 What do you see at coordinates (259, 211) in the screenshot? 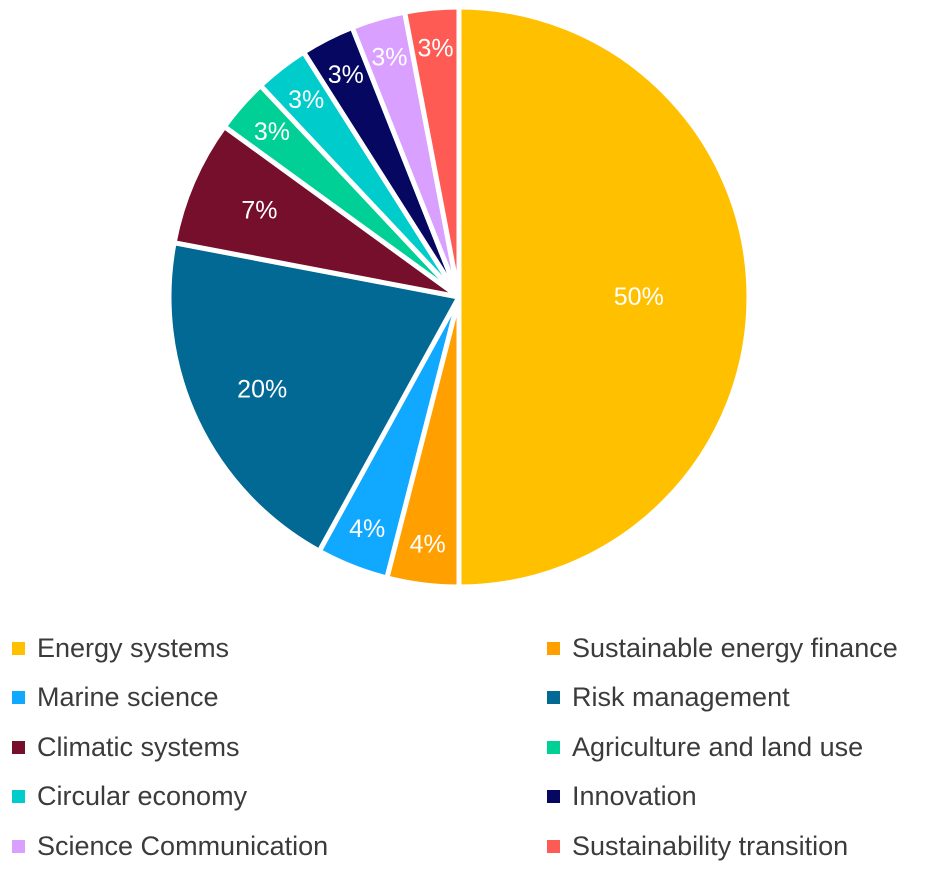
I see `data-label-climatic-systems: 7%` at bounding box center [259, 211].